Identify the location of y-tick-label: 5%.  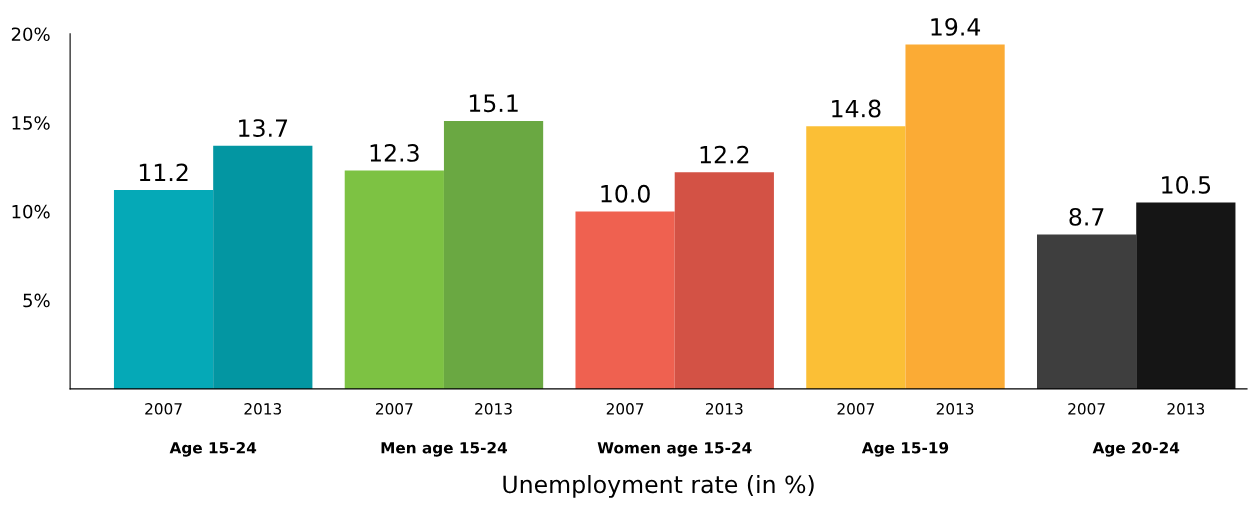
(36, 300).